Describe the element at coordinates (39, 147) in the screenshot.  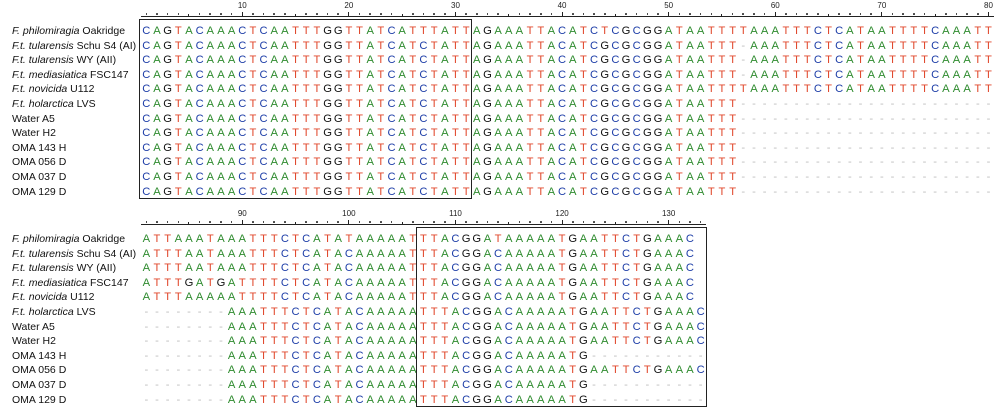
I see `strain-name: OMA 143 H` at that location.